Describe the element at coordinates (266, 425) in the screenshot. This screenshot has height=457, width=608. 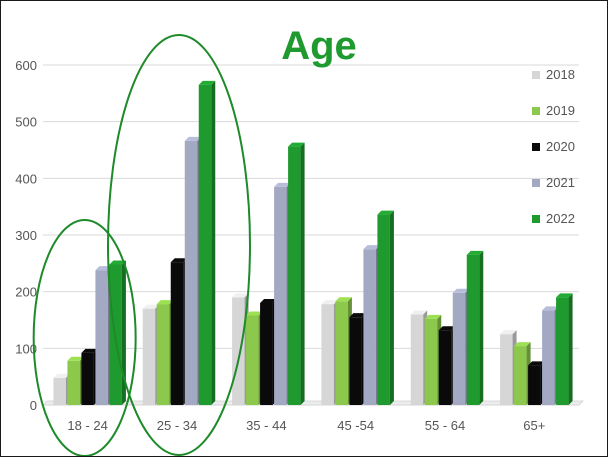
I see `x-tick-label: 35 - 44` at that location.